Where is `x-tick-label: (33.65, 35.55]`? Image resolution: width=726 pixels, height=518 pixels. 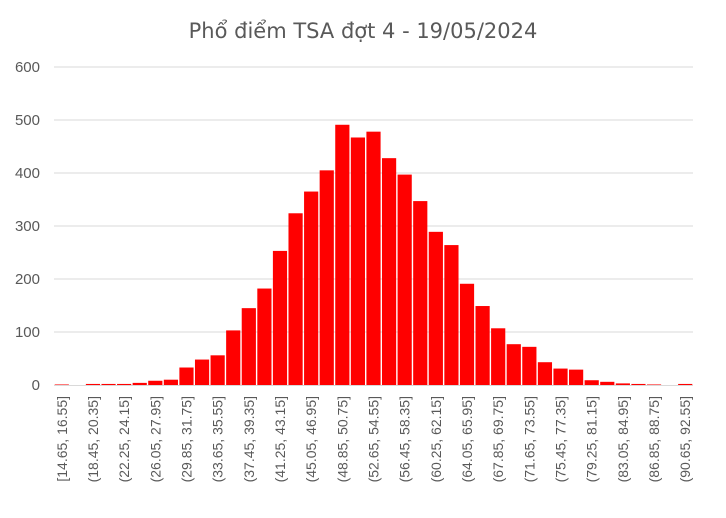 x-tick-label: (33.65, 35.55] is located at coordinates (218, 439).